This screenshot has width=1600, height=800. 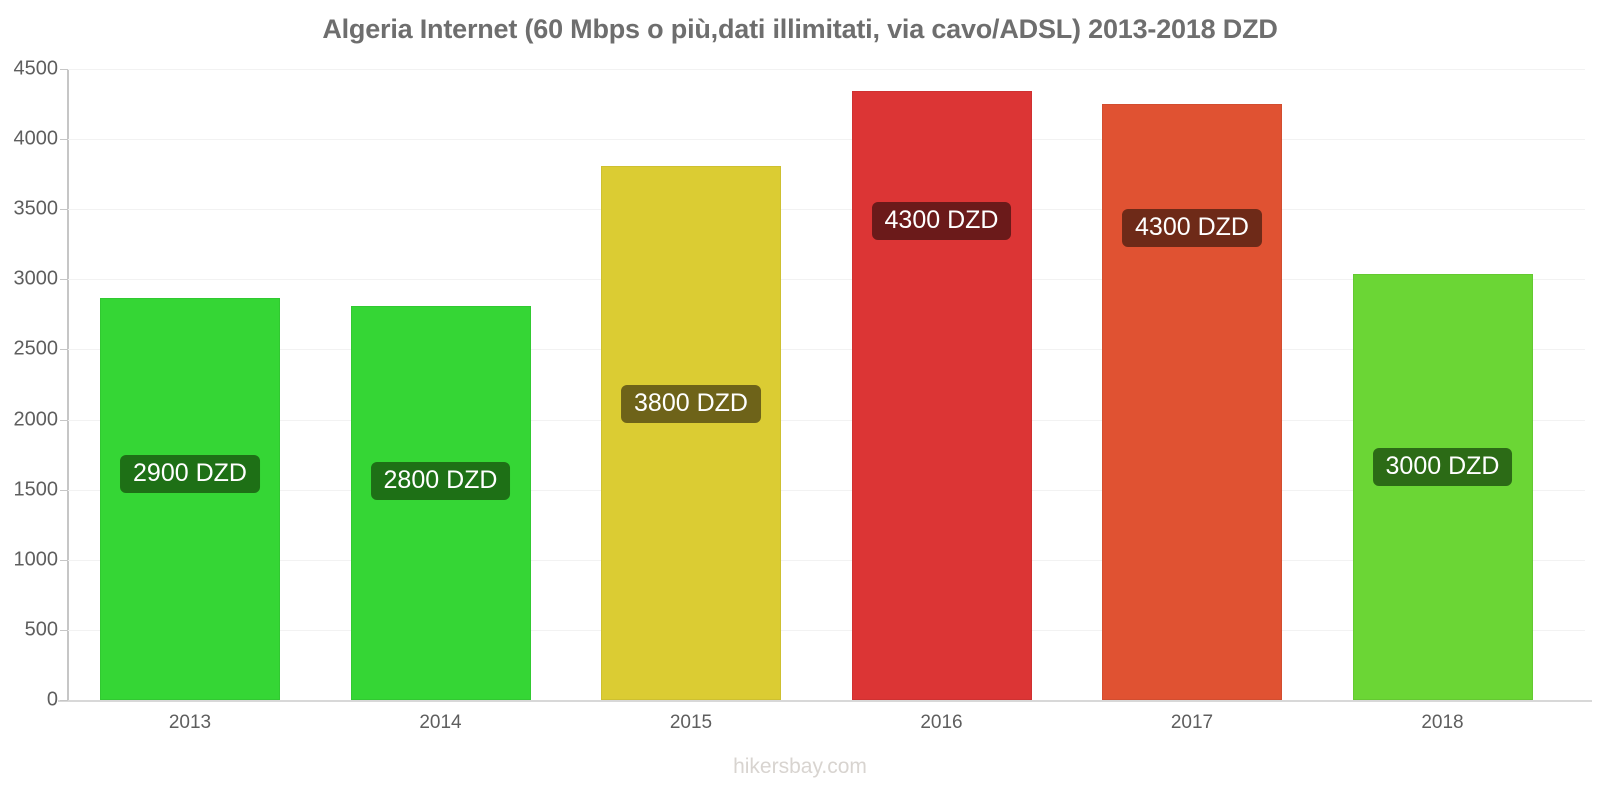 I want to click on x-axis-tick-label: 2015, so click(x=691, y=722).